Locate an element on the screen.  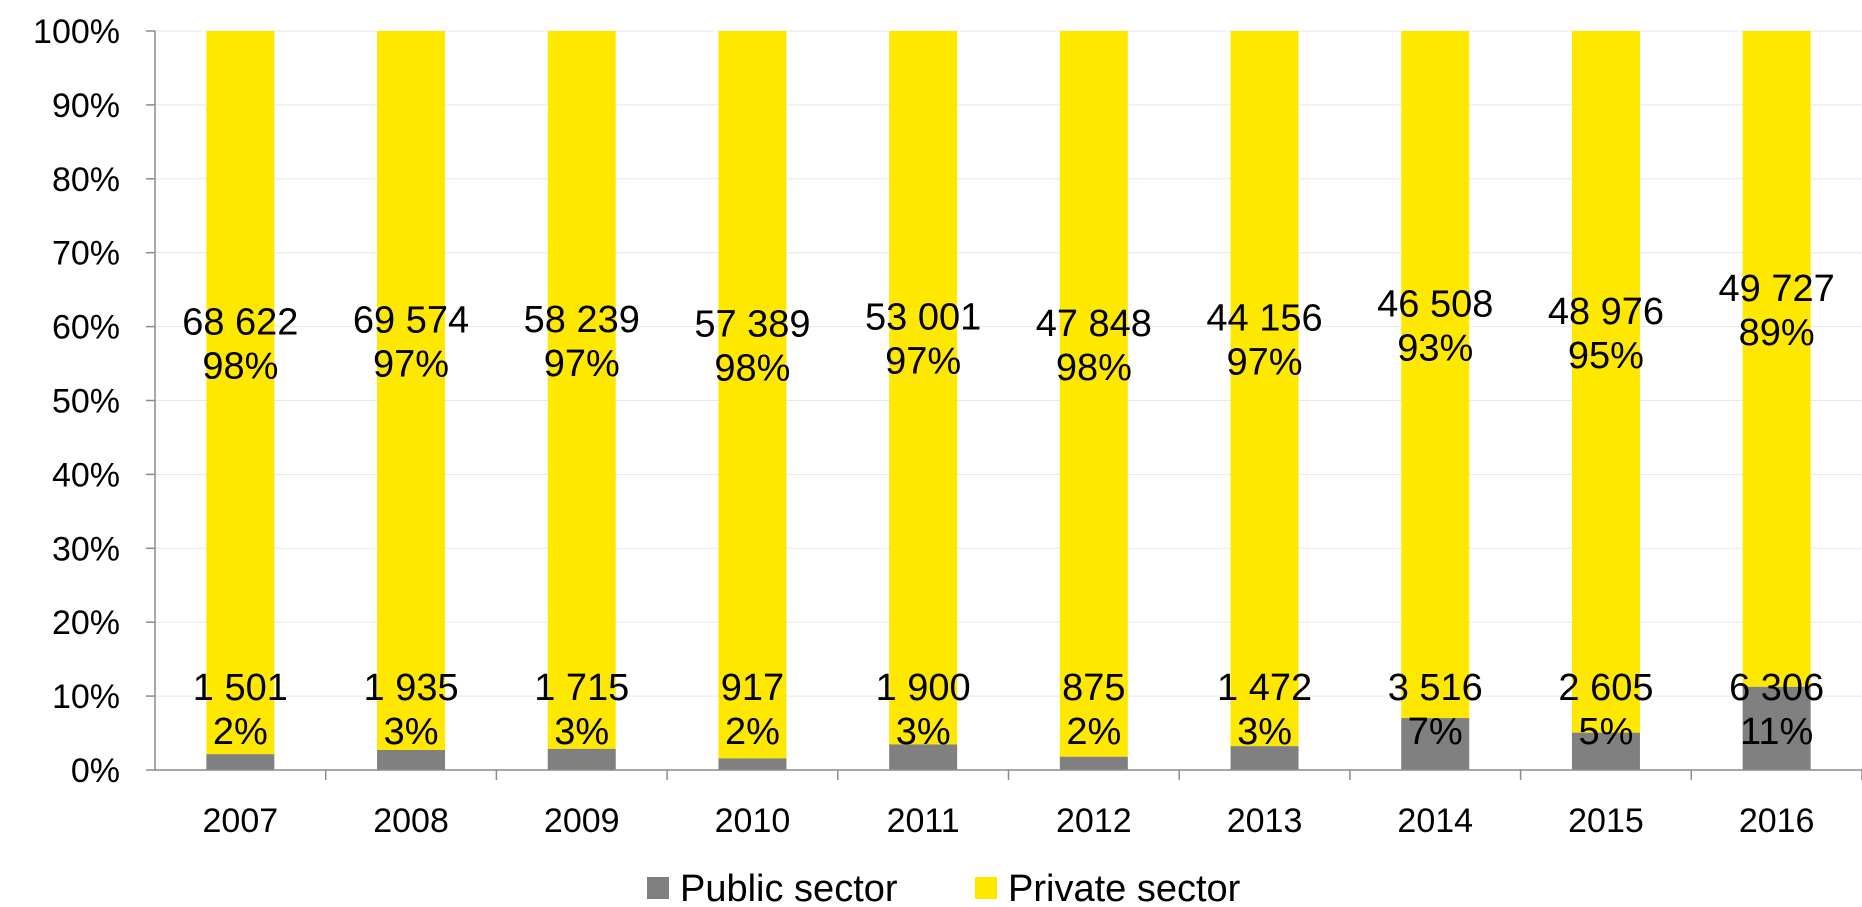
data-label-private-percent: 95% is located at coordinates (1606, 356).